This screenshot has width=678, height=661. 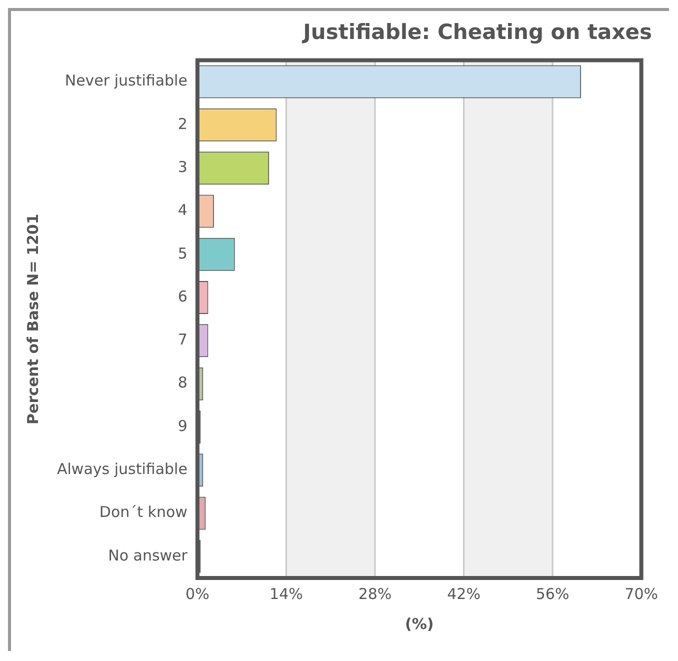 What do you see at coordinates (183, 296) in the screenshot?
I see `y-tick-label: 6` at bounding box center [183, 296].